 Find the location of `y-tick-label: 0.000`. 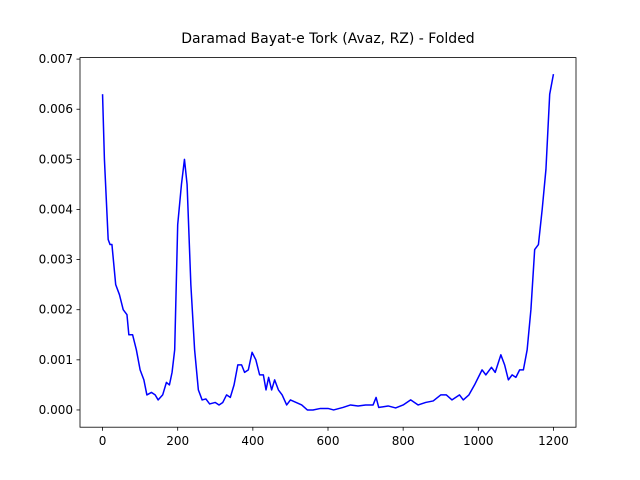

y-tick-label: 0.000 is located at coordinates (56, 410).